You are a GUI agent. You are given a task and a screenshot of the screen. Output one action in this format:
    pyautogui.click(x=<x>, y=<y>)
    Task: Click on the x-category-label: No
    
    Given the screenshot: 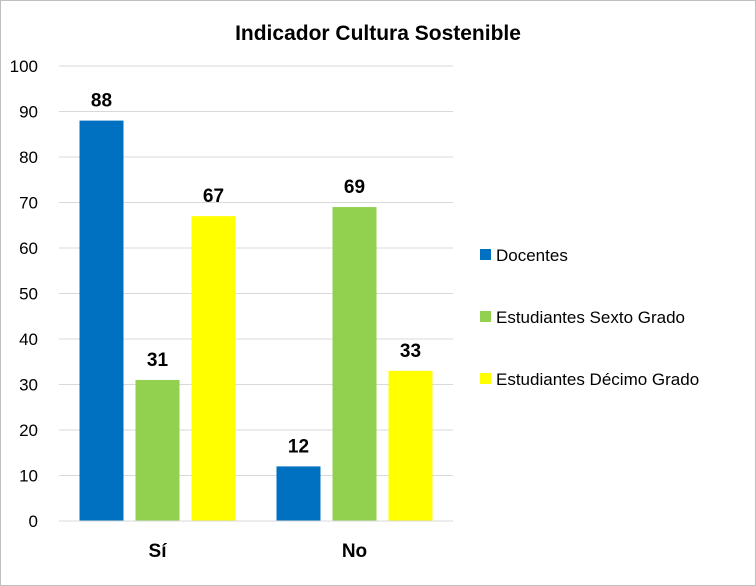 What is the action you would take?
    pyautogui.click(x=354, y=551)
    